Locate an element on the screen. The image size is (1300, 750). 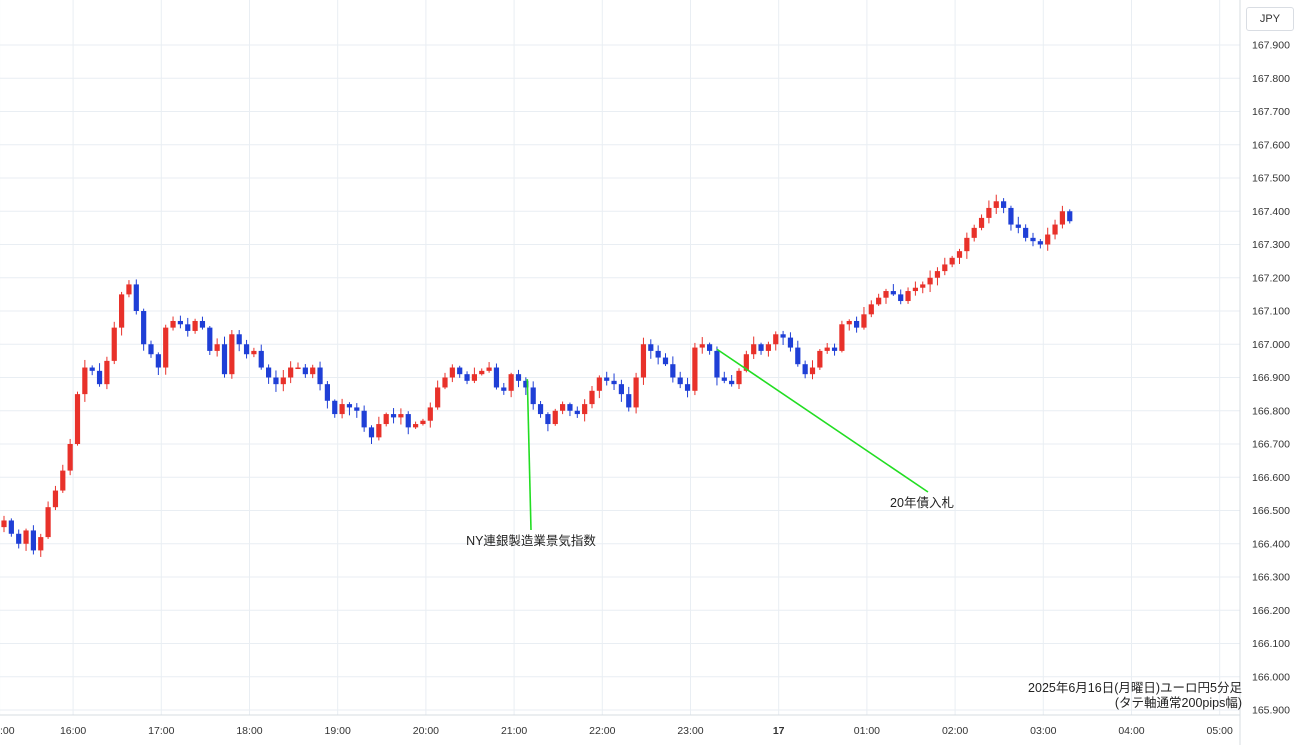
y-tick-label: 167.900 is located at coordinates (1271, 46).